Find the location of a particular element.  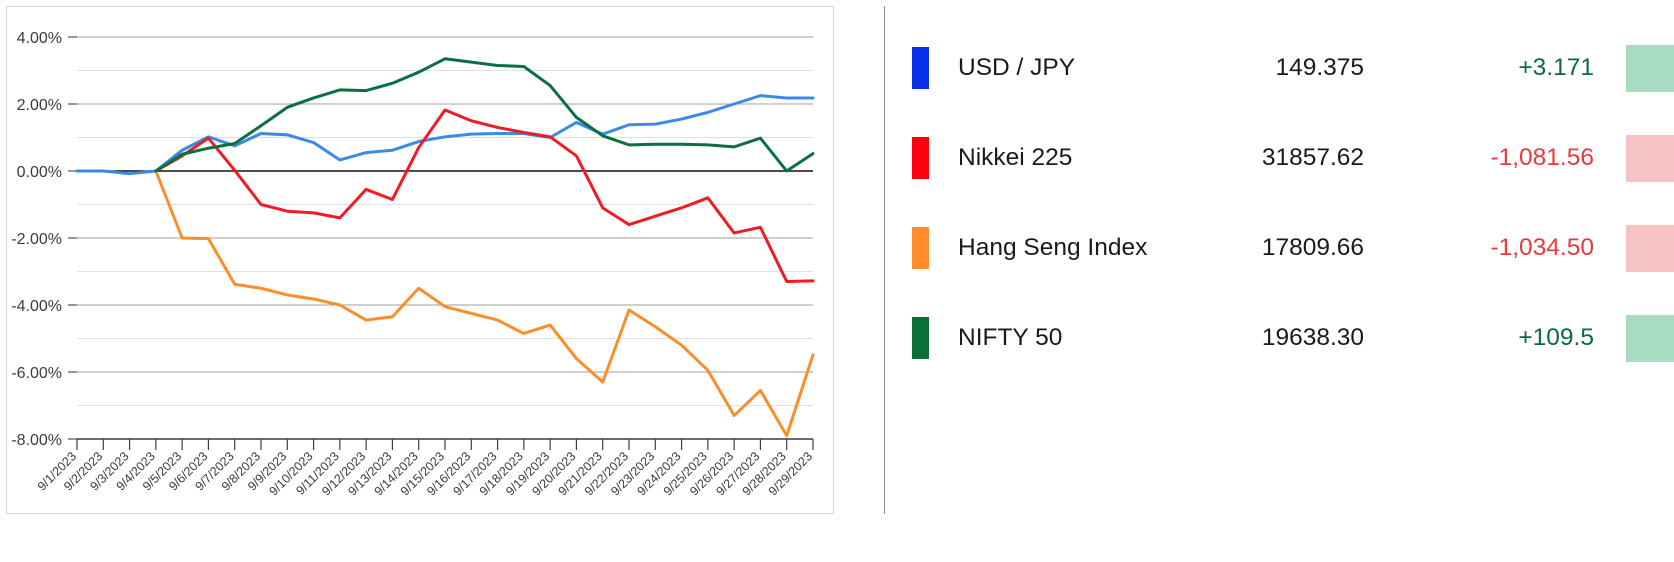

legend-row: Nikkei 225 31857.62 -1,081.56 -3.28% is located at coordinates (1279, 158).